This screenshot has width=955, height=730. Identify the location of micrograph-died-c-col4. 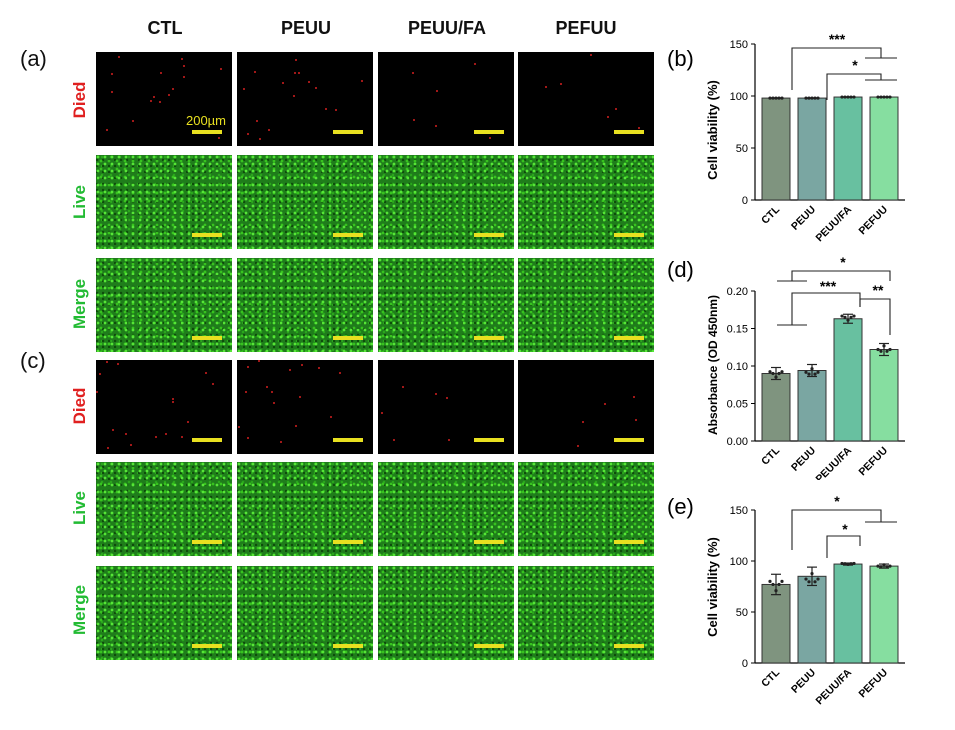
(586, 407).